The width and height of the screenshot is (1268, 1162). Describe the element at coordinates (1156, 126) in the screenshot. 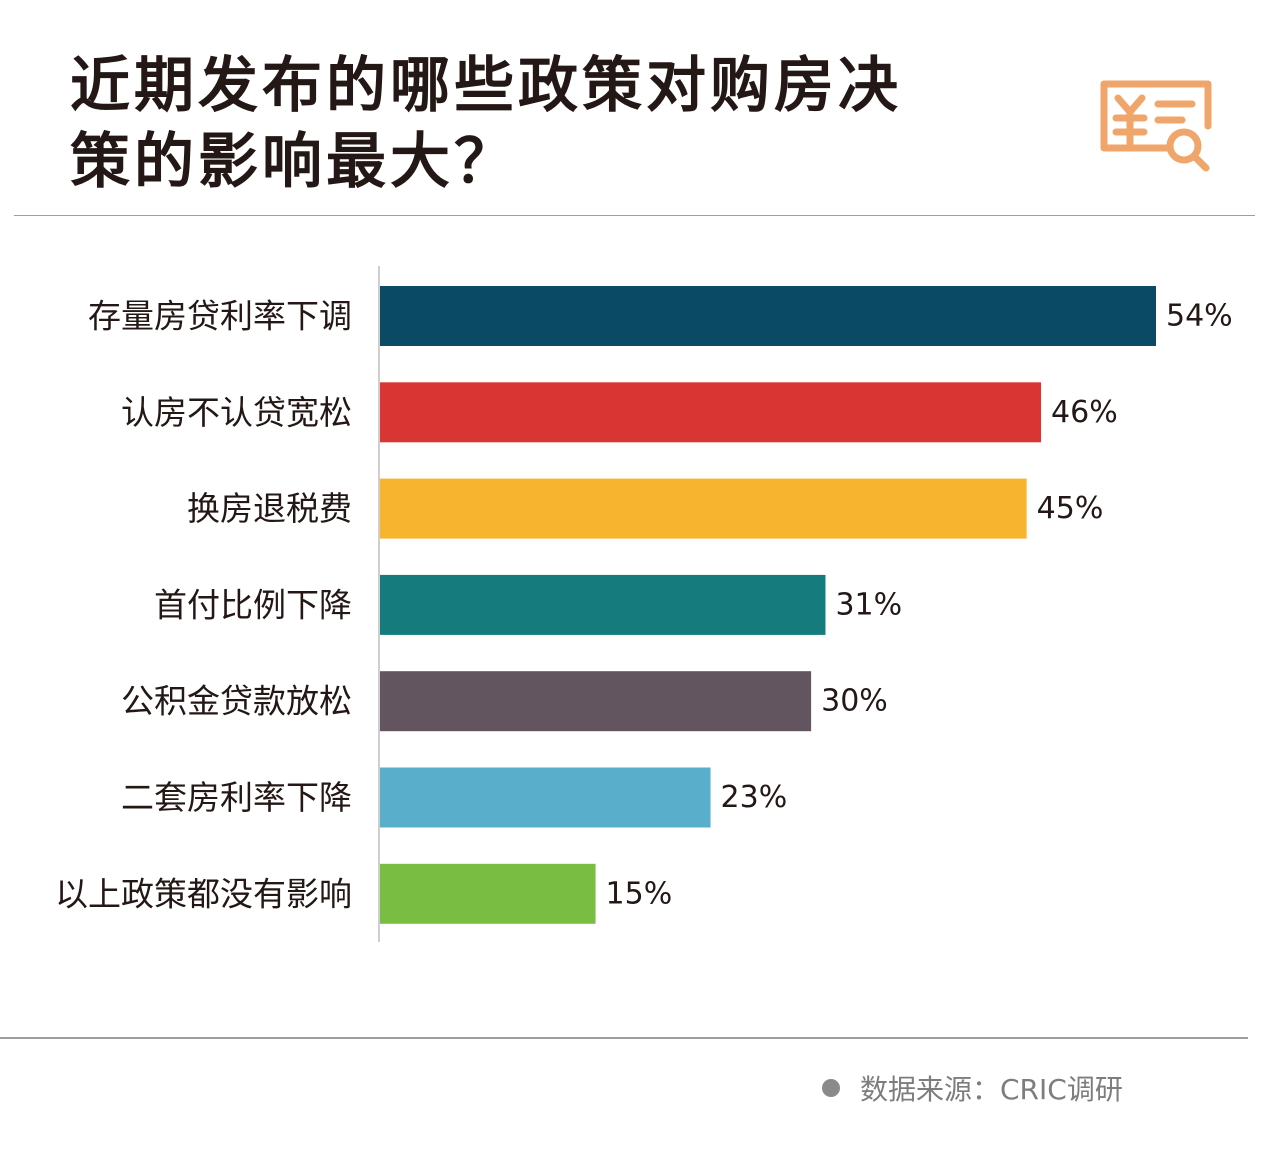

I see `yuan-receipt-search-icon` at that location.